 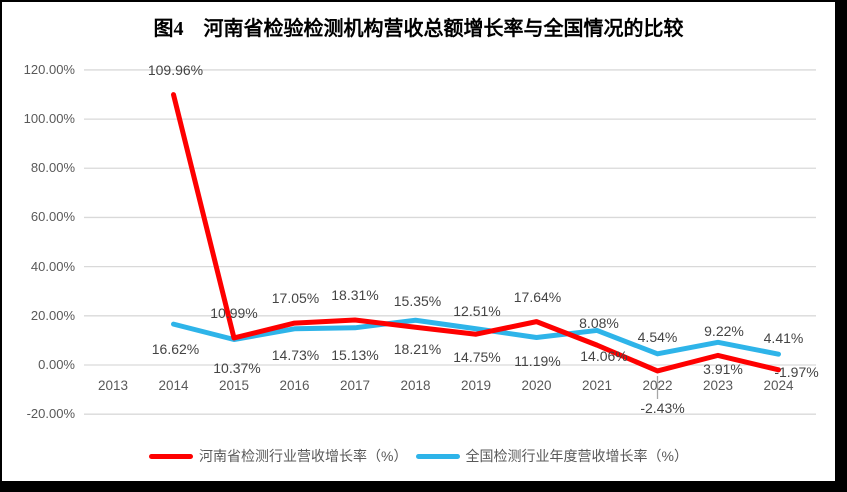 What do you see at coordinates (796, 371) in the screenshot?
I see `data-label: -1.97%` at bounding box center [796, 371].